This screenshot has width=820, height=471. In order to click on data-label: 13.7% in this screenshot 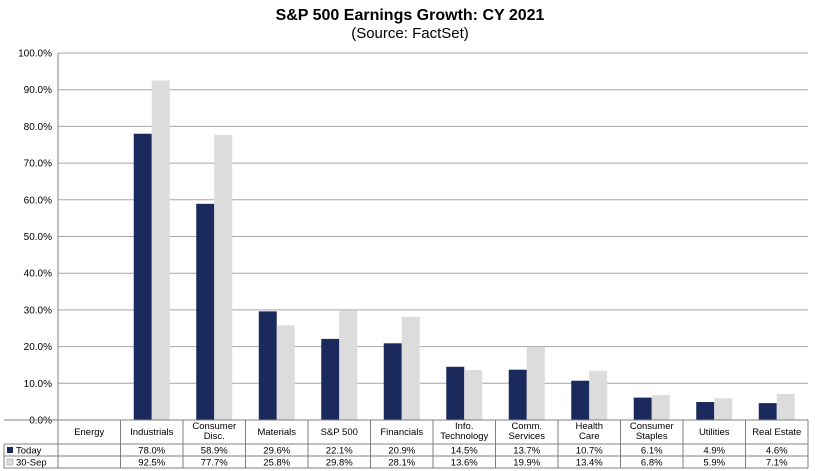, I will do `click(526, 451)`.